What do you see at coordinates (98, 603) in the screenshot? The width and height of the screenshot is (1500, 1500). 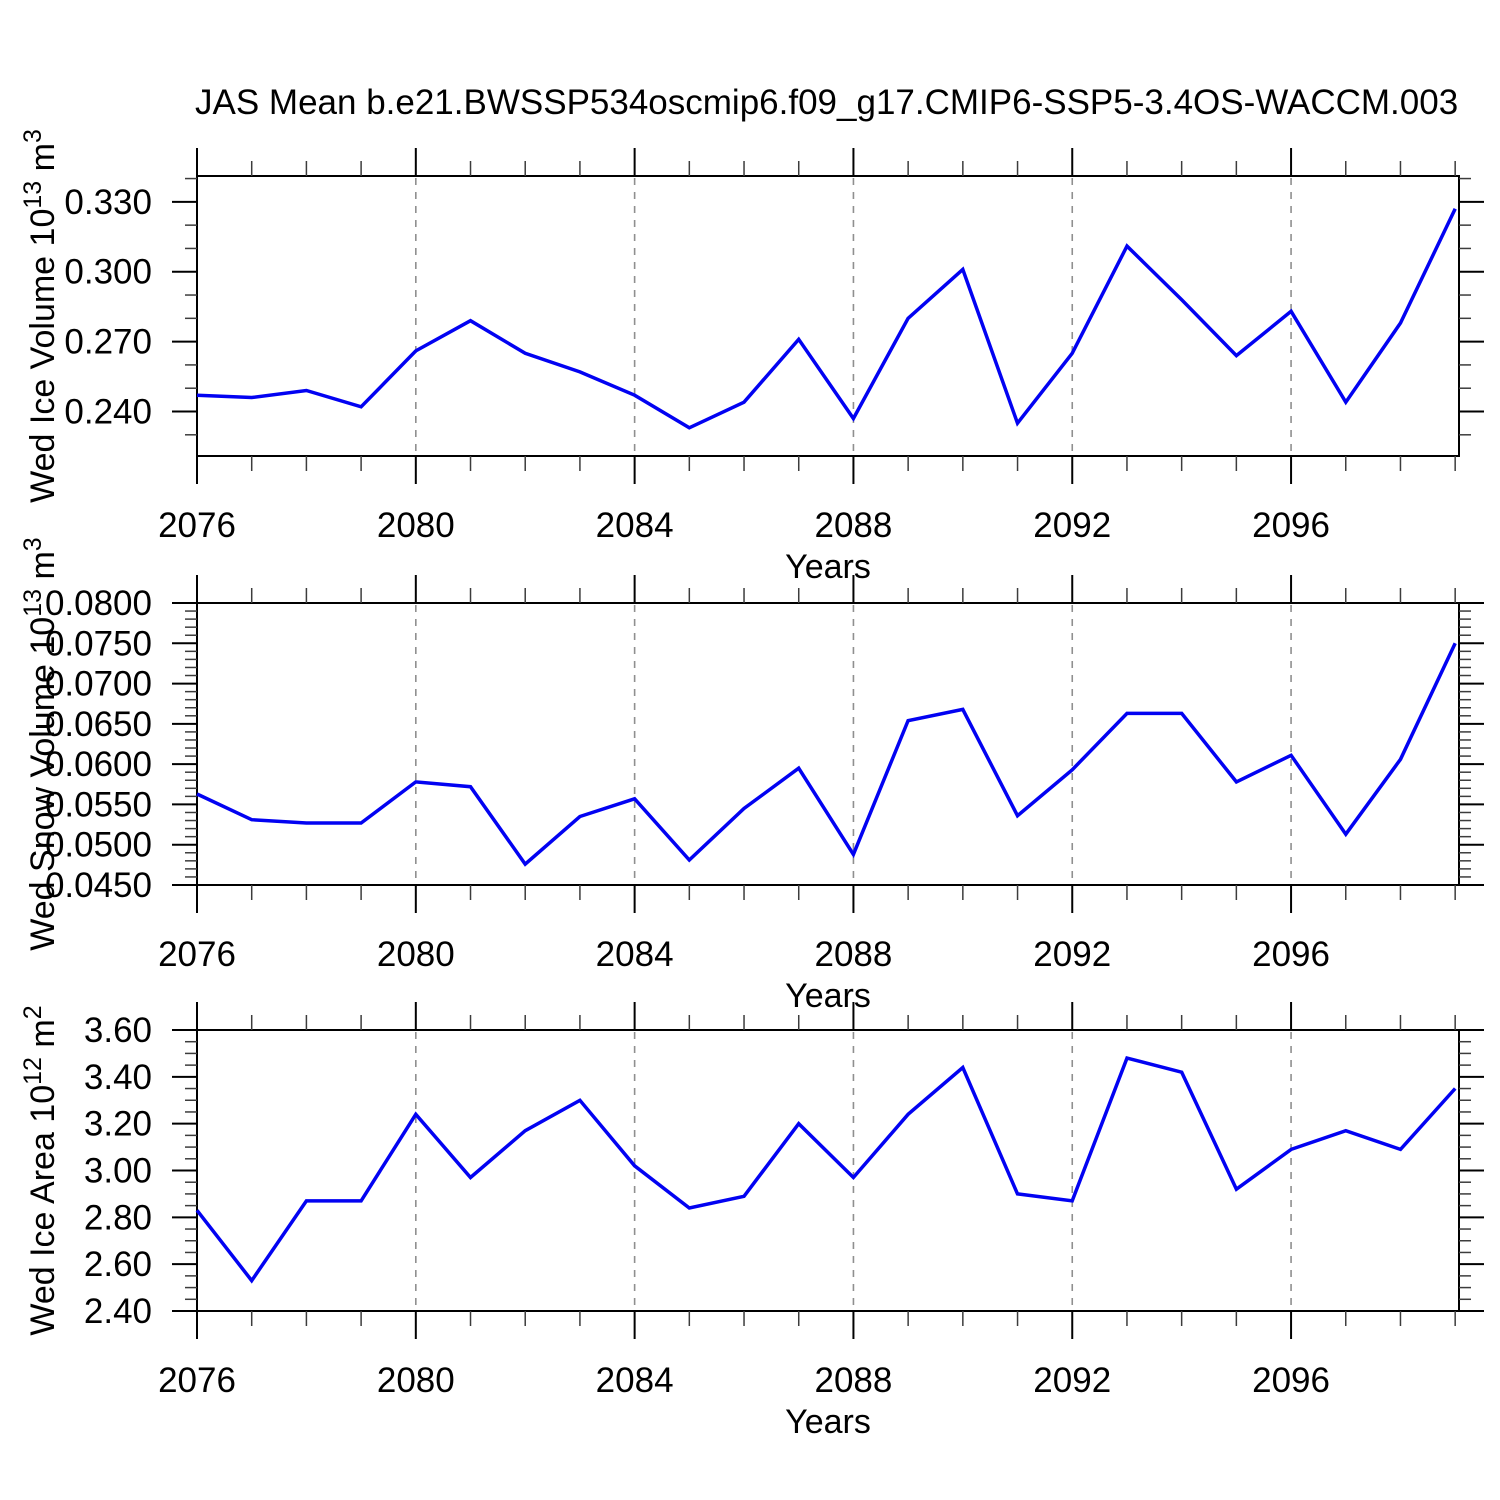 I see `y-tick-label: 0.0800` at bounding box center [98, 603].